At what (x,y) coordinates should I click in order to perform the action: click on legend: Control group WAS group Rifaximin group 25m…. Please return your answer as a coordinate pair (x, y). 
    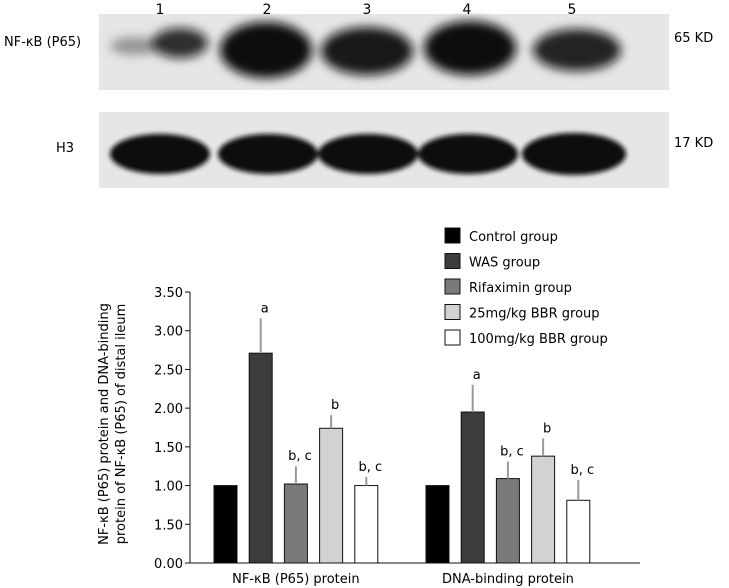
    Looking at the image, I should click on (526, 287).